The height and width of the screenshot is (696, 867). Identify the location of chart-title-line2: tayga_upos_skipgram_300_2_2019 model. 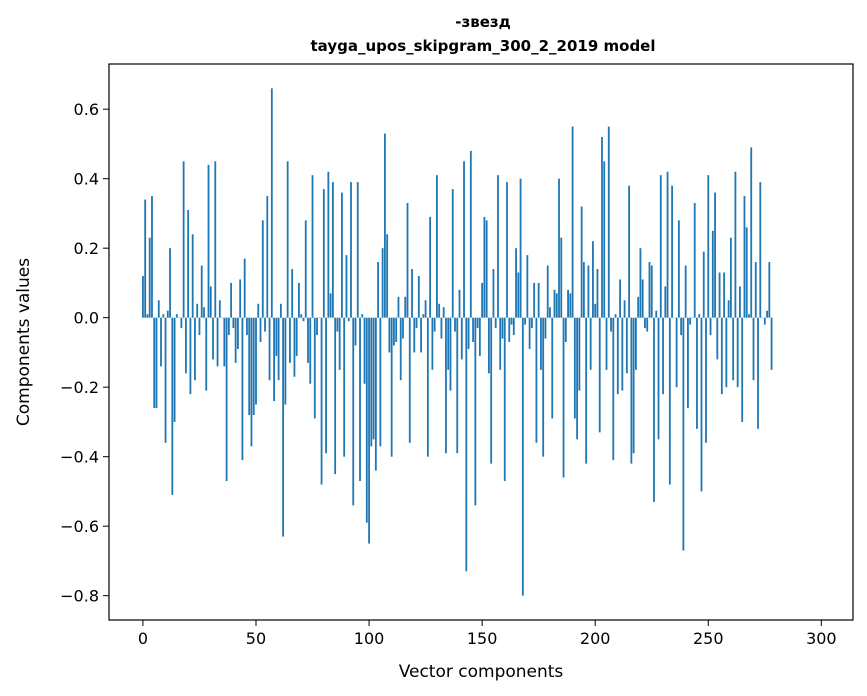
(483, 46).